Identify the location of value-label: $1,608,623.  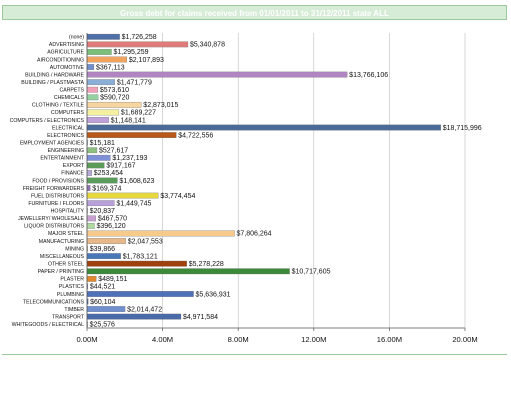
(136, 181).